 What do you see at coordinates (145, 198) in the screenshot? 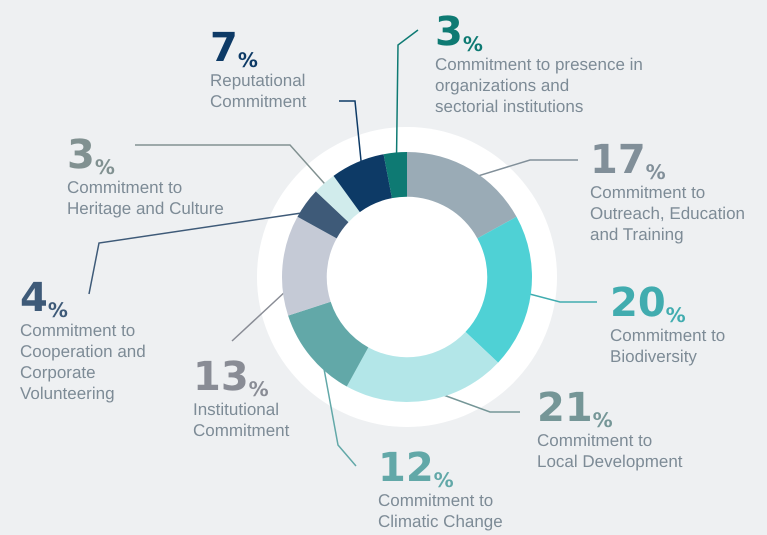
I see `slice-label: Commitment to Heritage and Culture` at bounding box center [145, 198].